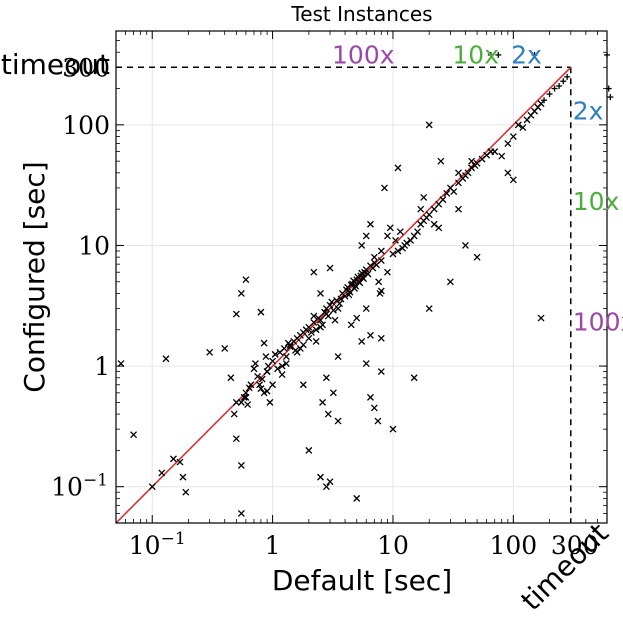 The height and width of the screenshot is (627, 623). I want to click on y-tick-label: 10, so click(94, 245).